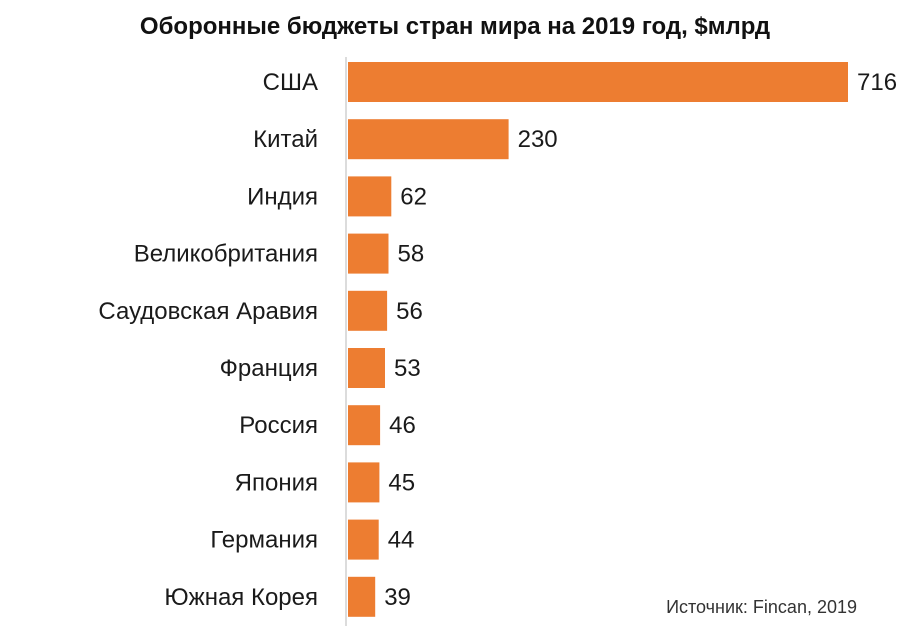  I want to click on value-label: 62, so click(413, 196).